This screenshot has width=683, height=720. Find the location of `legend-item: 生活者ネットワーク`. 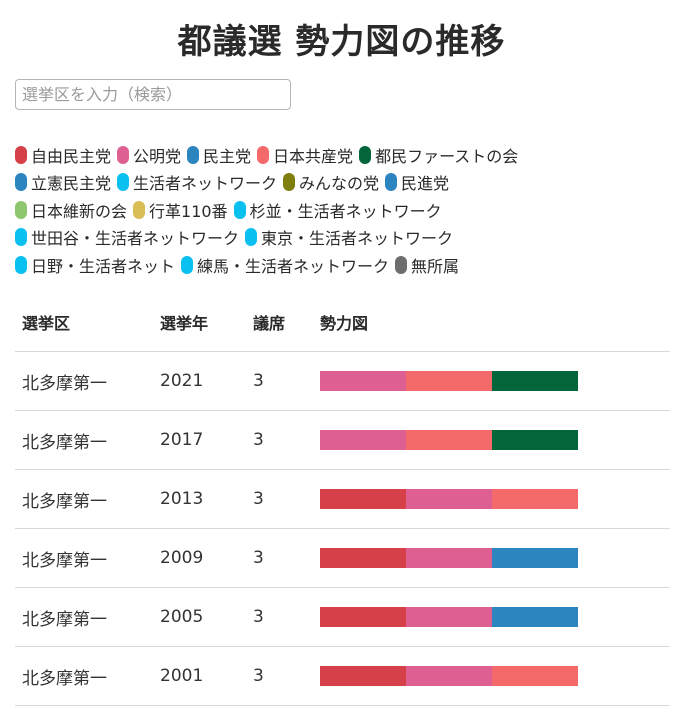

legend-item: 生活者ネットワーク is located at coordinates (197, 182).